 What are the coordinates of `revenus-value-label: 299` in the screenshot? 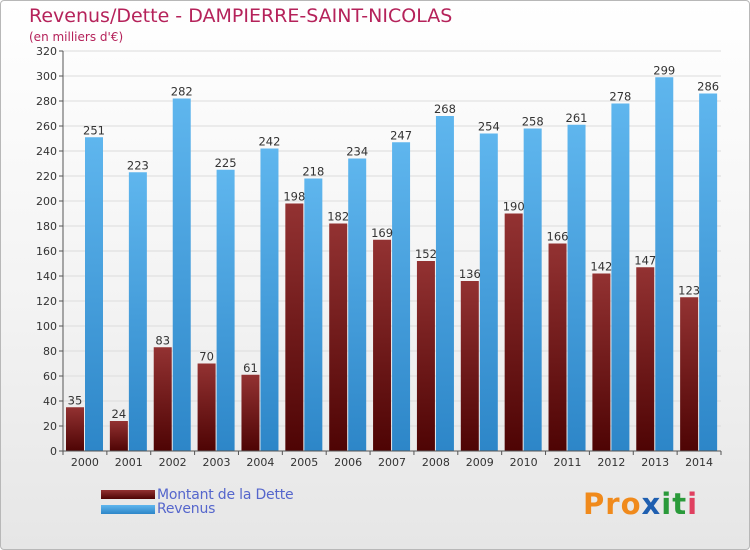 It's located at (664, 70).